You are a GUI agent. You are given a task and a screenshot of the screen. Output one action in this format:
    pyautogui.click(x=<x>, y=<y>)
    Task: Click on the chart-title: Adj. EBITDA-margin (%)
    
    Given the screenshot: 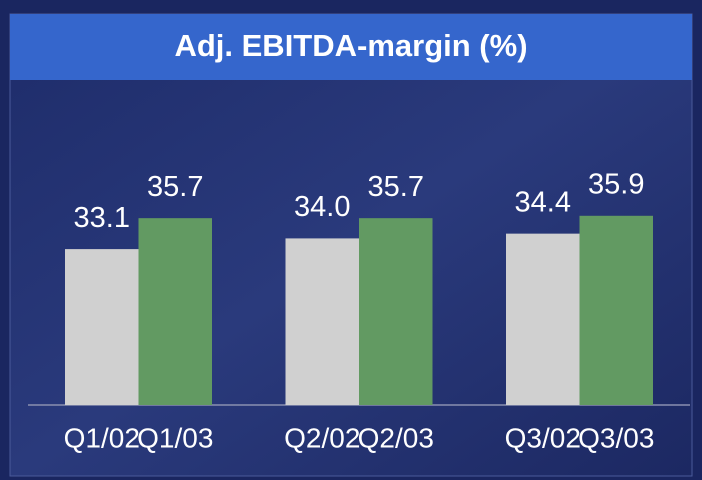 What is the action you would take?
    pyautogui.click(x=350, y=45)
    